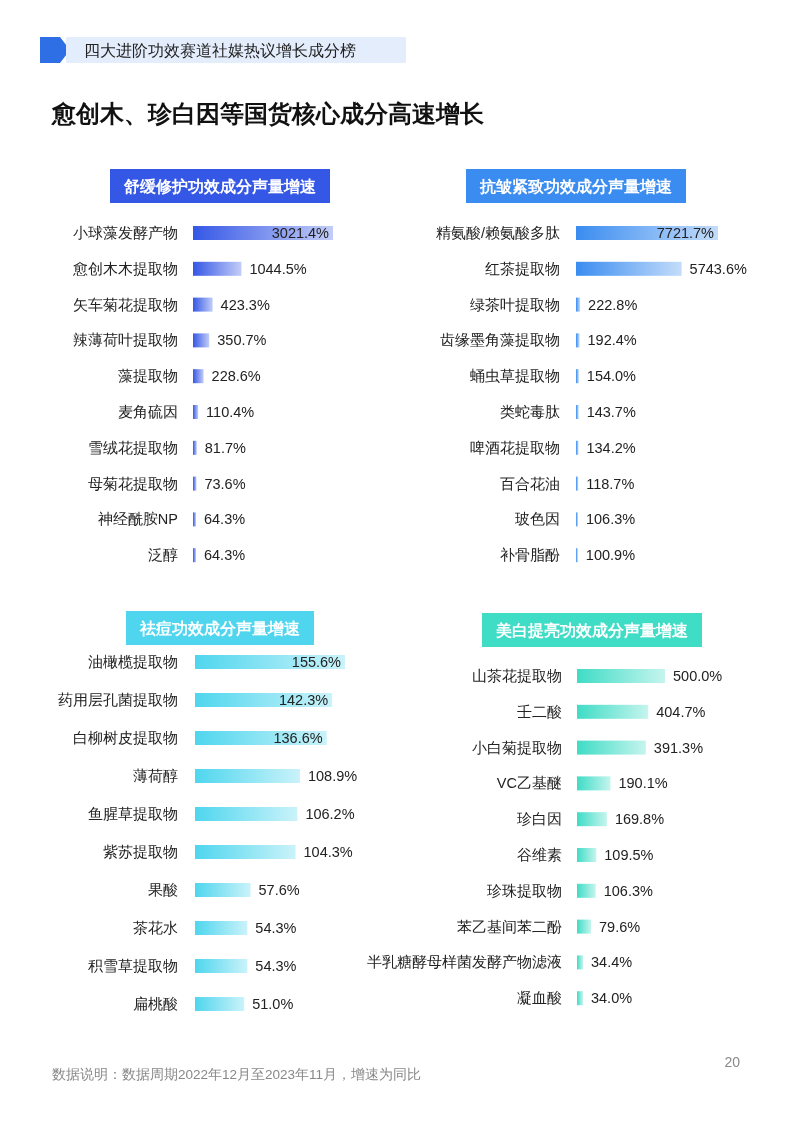  What do you see at coordinates (300, 233) in the screenshot?
I see `data-label: 3021.4%` at bounding box center [300, 233].